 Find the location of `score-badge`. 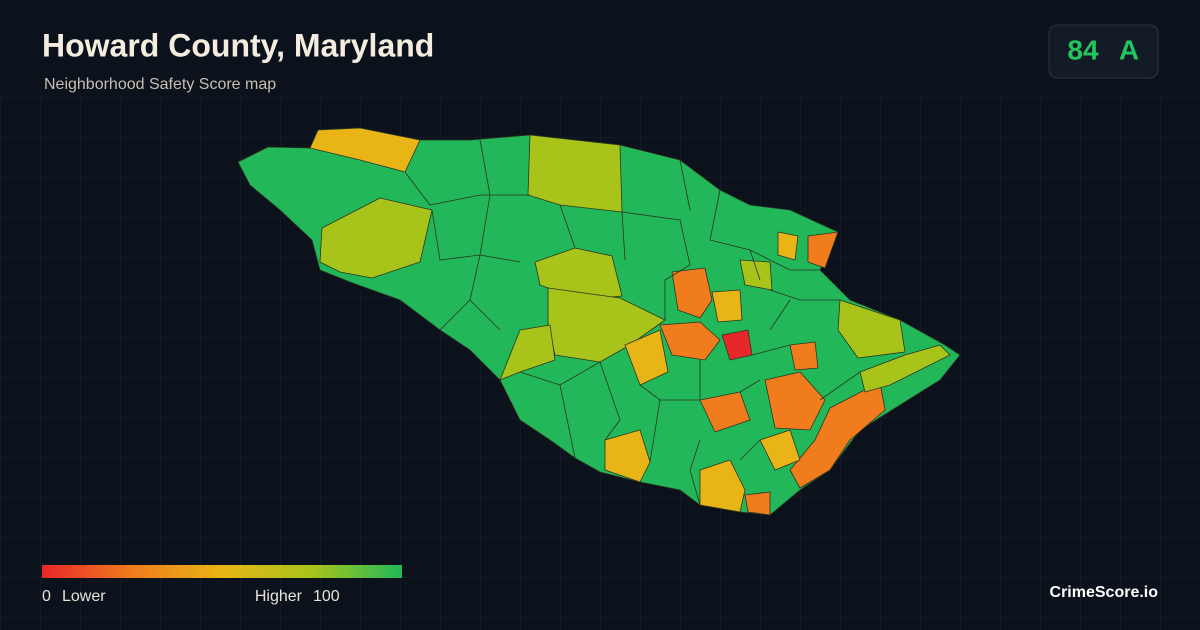

score-badge is located at coordinates (1103, 51).